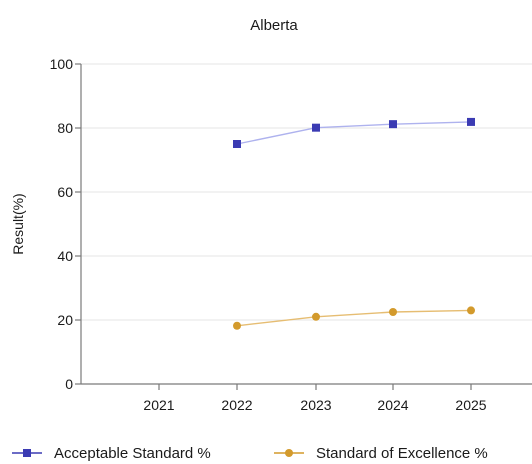 The height and width of the screenshot is (464, 532). I want to click on legend-item: Standard of Excellence %, so click(381, 453).